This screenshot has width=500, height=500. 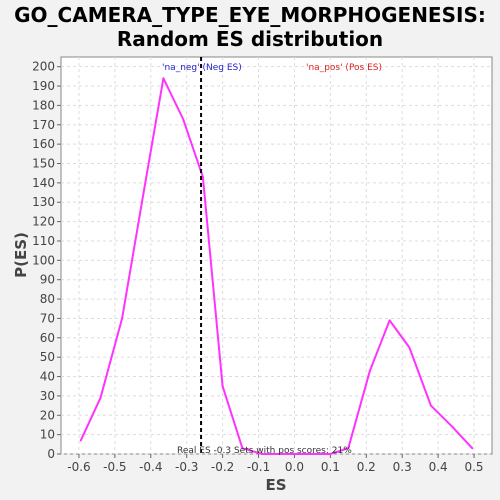 What do you see at coordinates (43, 183) in the screenshot?
I see `y-tick-label: 140` at bounding box center [43, 183].